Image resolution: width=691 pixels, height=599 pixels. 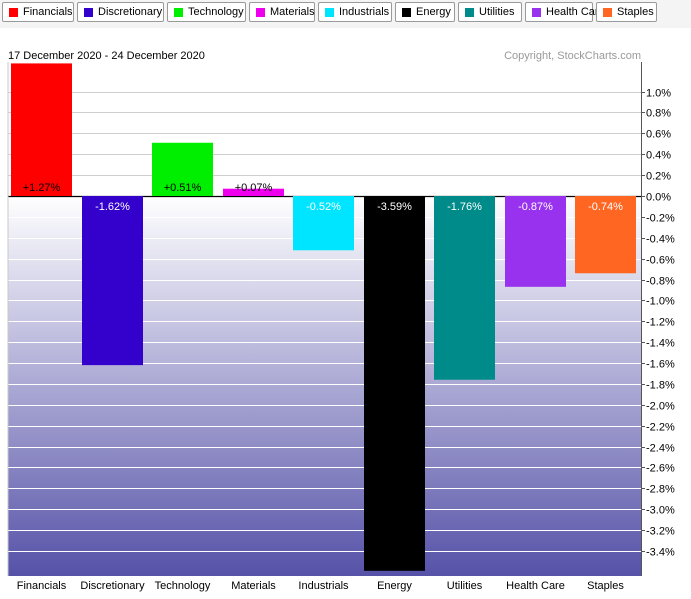 I want to click on y-tick-label: -2.8%, so click(x=660, y=490).